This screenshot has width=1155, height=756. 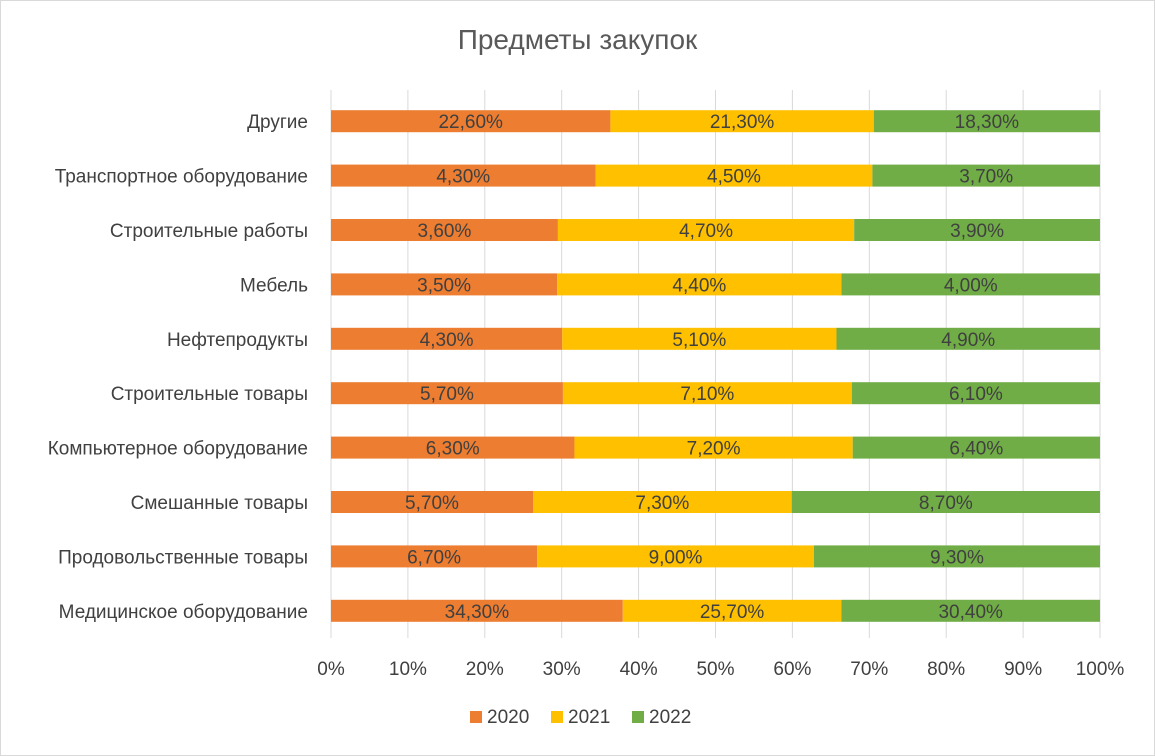 I want to click on x-tick-label: 40%, so click(x=639, y=669).